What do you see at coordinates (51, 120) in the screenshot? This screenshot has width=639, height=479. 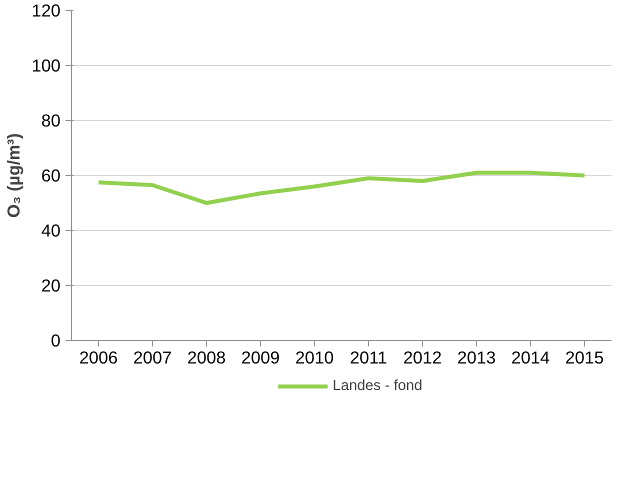 I see `y-tick-label: 80` at bounding box center [51, 120].